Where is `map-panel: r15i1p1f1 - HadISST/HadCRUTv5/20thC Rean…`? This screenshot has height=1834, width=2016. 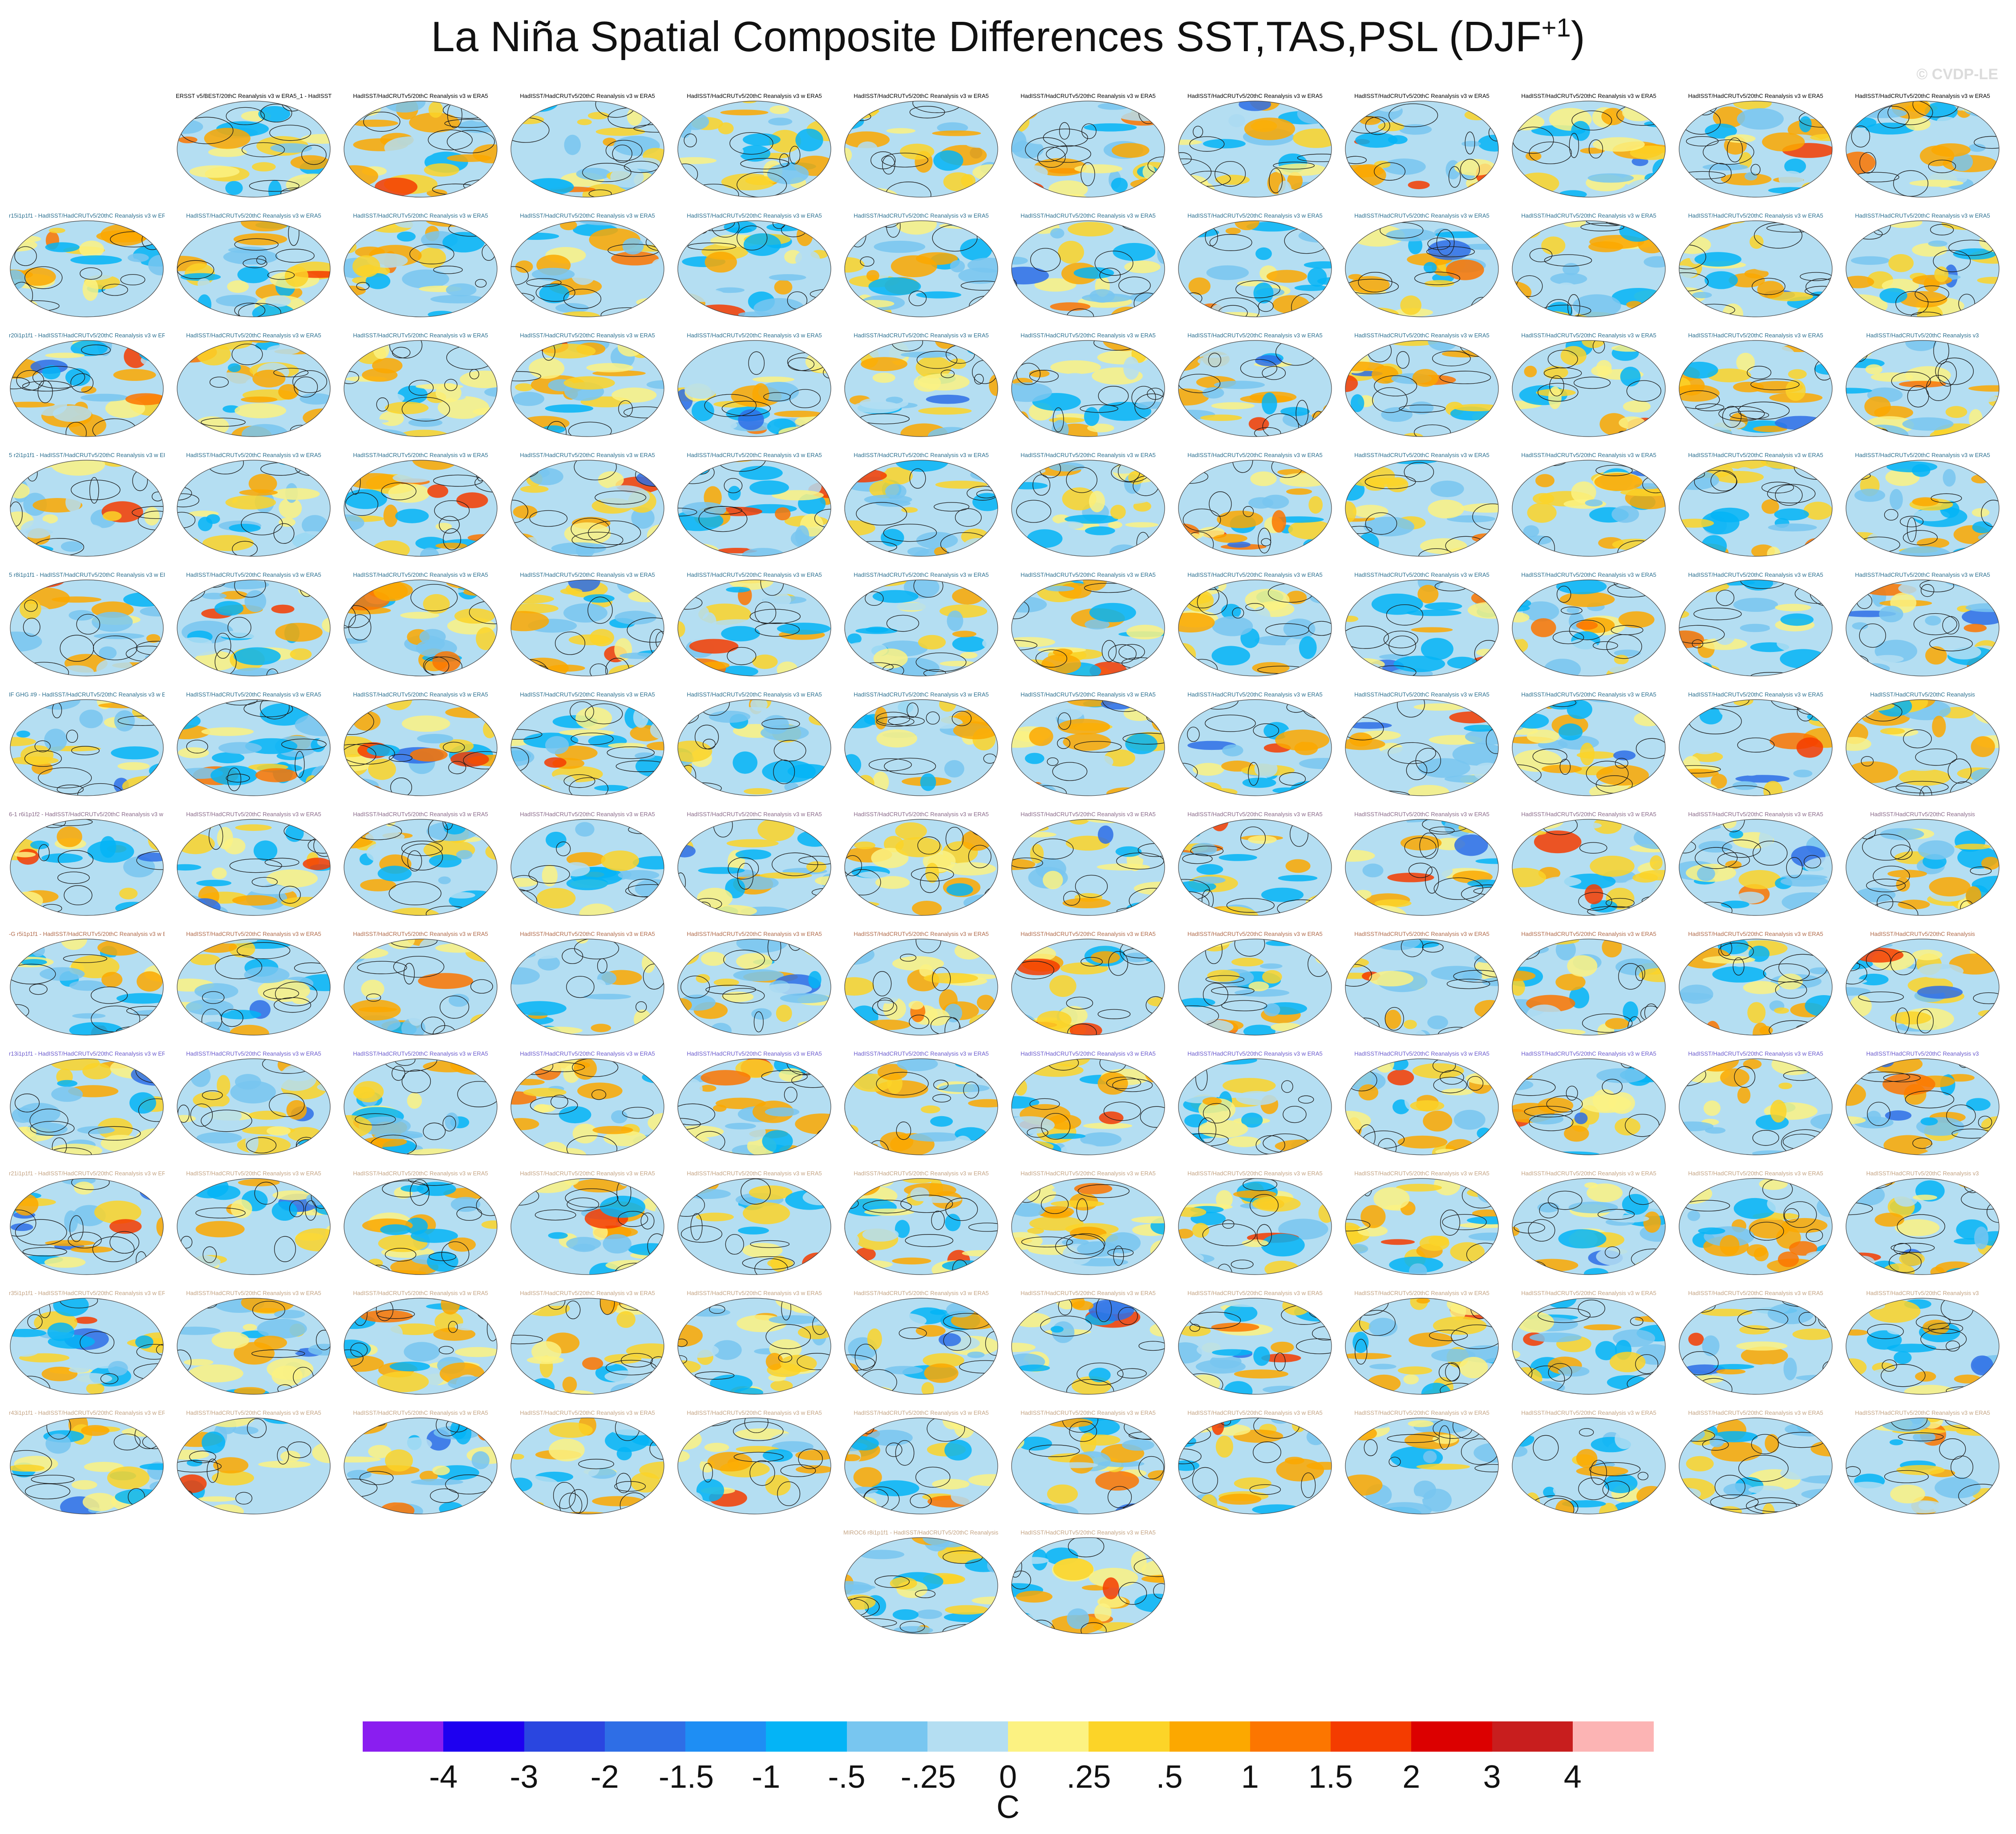 map-panel: r15i1p1f1 - HadISST/HadCRUTv5/20thC Rean… is located at coordinates (87, 265).